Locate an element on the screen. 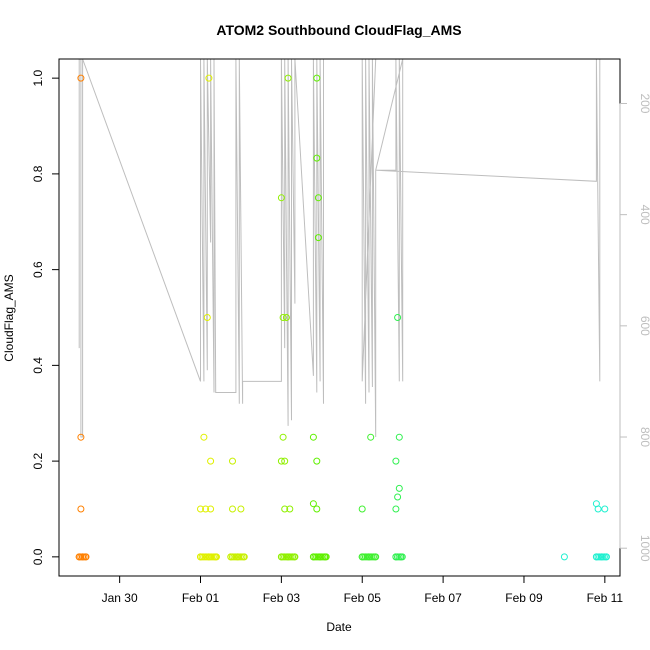 This screenshot has width=650, height=650. x-axis-label: Date is located at coordinates (339, 627).